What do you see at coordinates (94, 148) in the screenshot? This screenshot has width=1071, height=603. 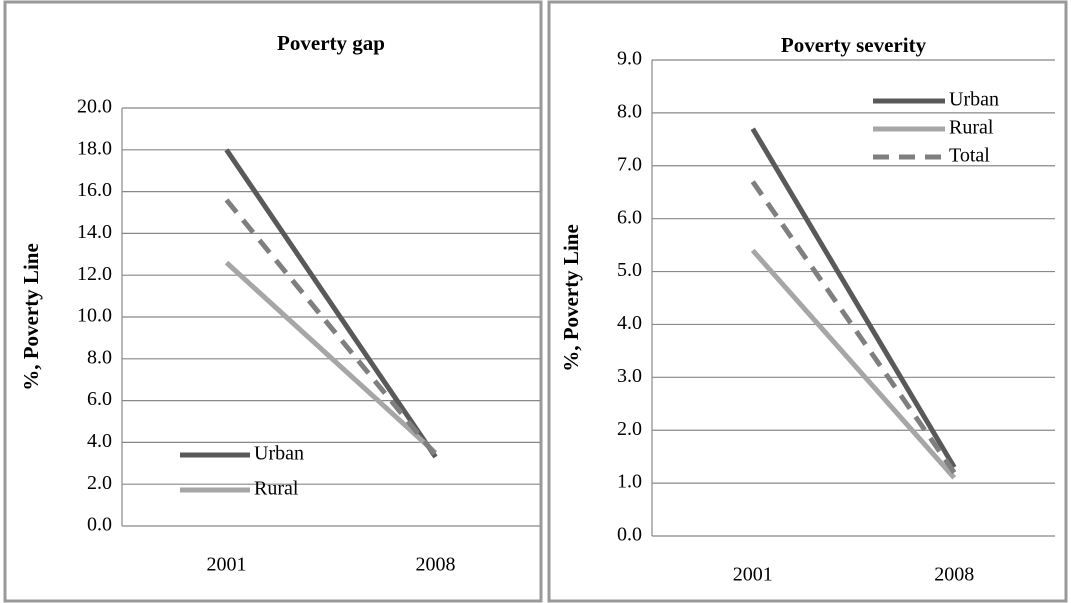 I see `y-tick-label: 18.0` at bounding box center [94, 148].